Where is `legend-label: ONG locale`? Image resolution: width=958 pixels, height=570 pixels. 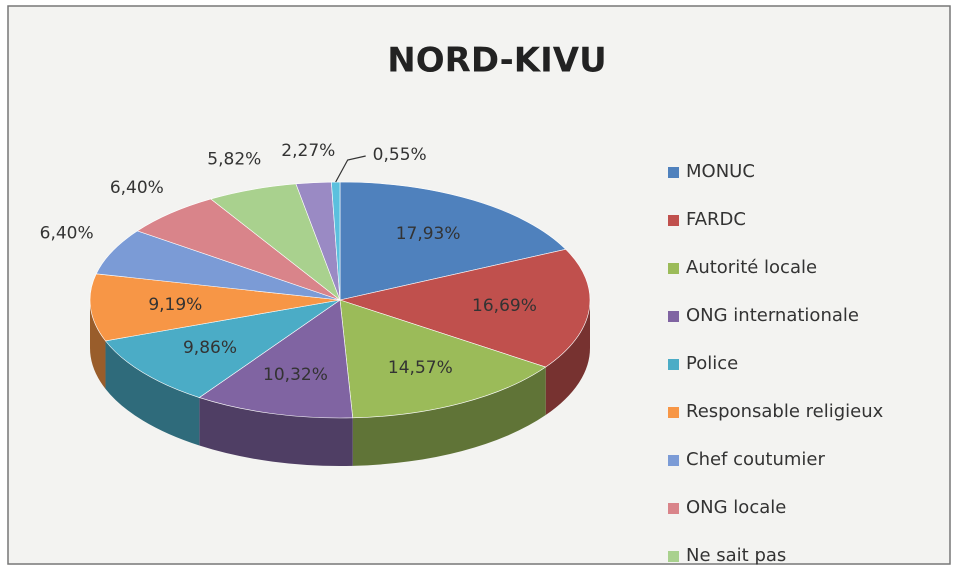
legend-label: ONG locale is located at coordinates (736, 507).